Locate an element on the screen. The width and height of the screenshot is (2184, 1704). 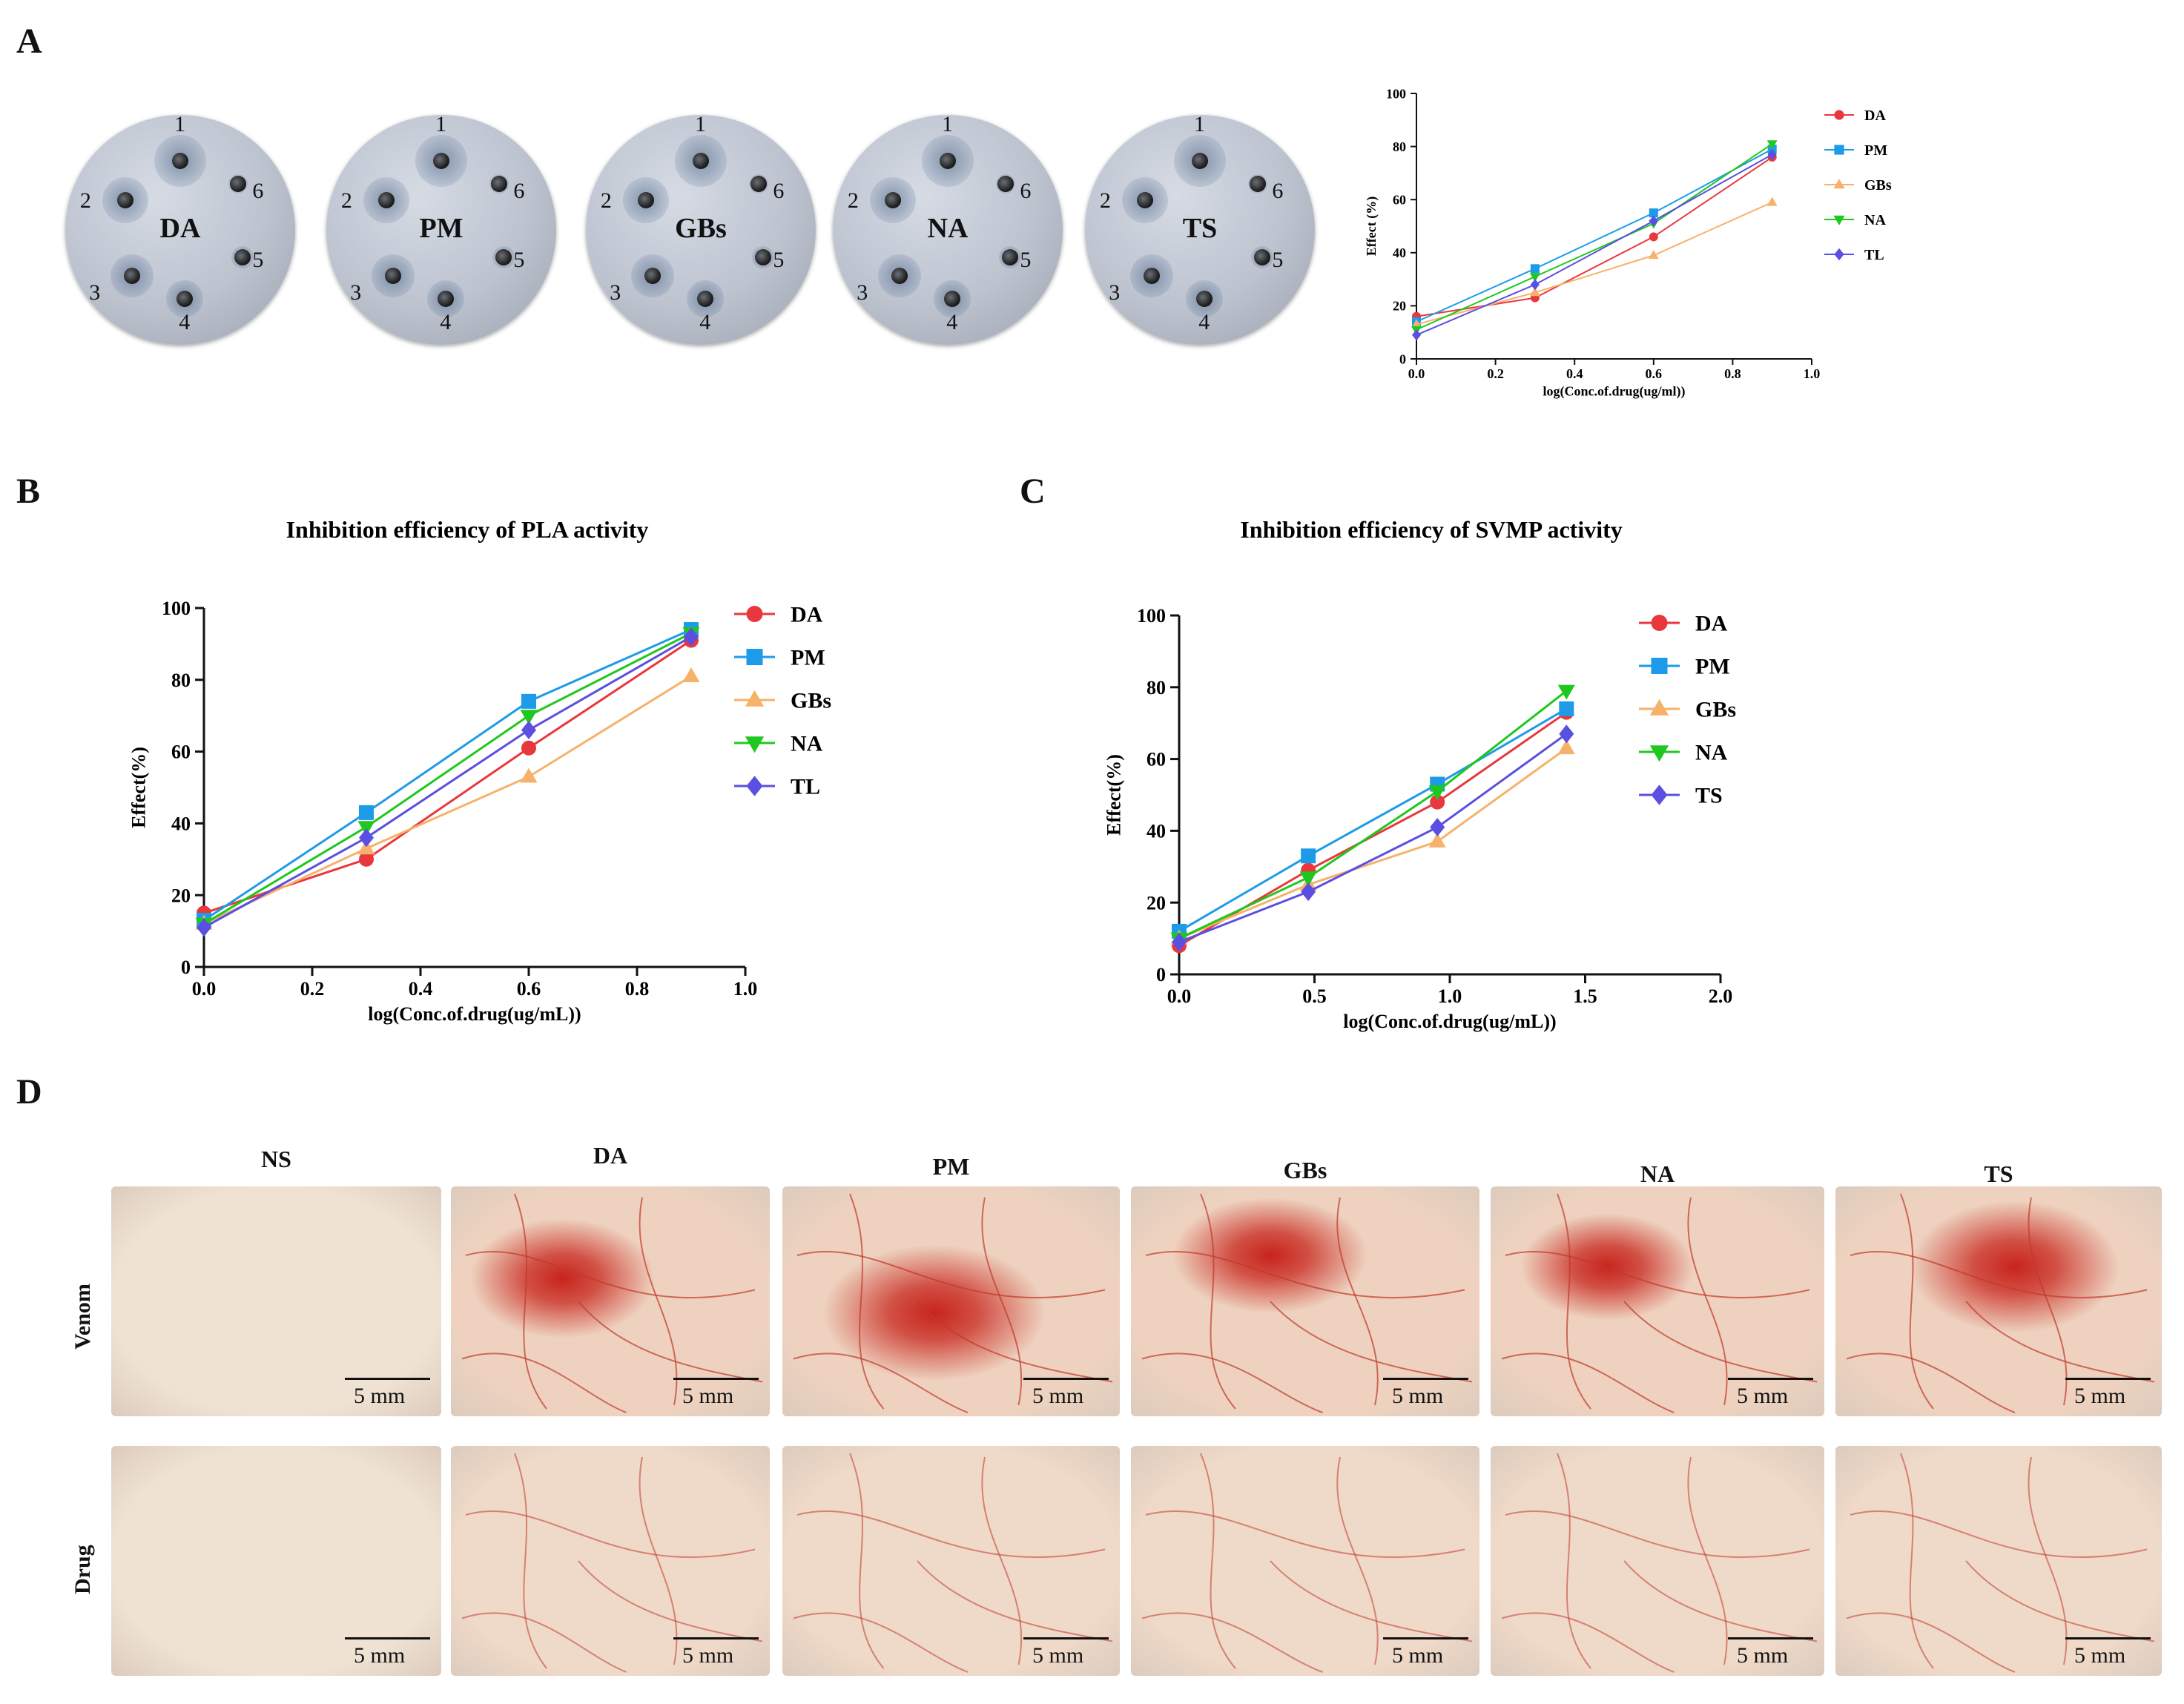
x-tick-label: 2.0 is located at coordinates (1721, 996).